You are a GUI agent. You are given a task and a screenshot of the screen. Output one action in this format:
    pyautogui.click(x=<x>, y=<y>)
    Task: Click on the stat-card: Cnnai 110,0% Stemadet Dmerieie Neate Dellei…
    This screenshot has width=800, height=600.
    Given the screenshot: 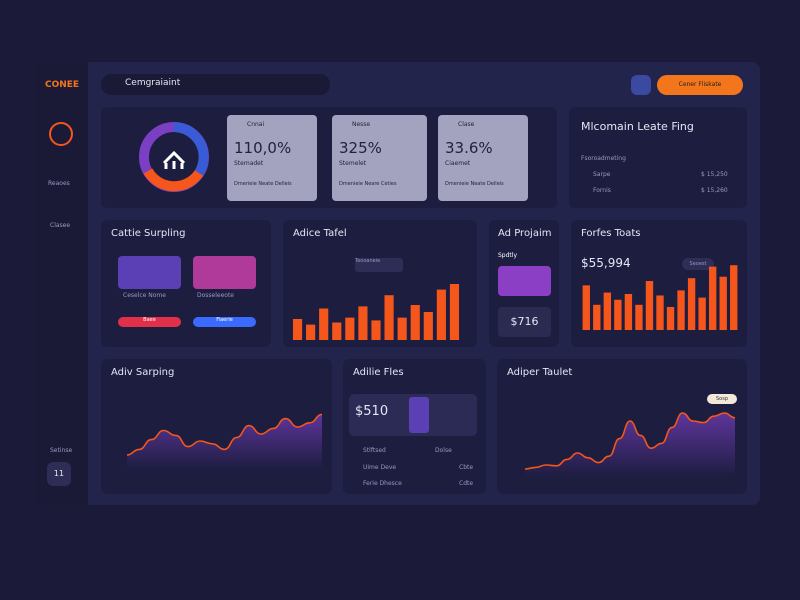 What is the action you would take?
    pyautogui.click(x=272, y=158)
    